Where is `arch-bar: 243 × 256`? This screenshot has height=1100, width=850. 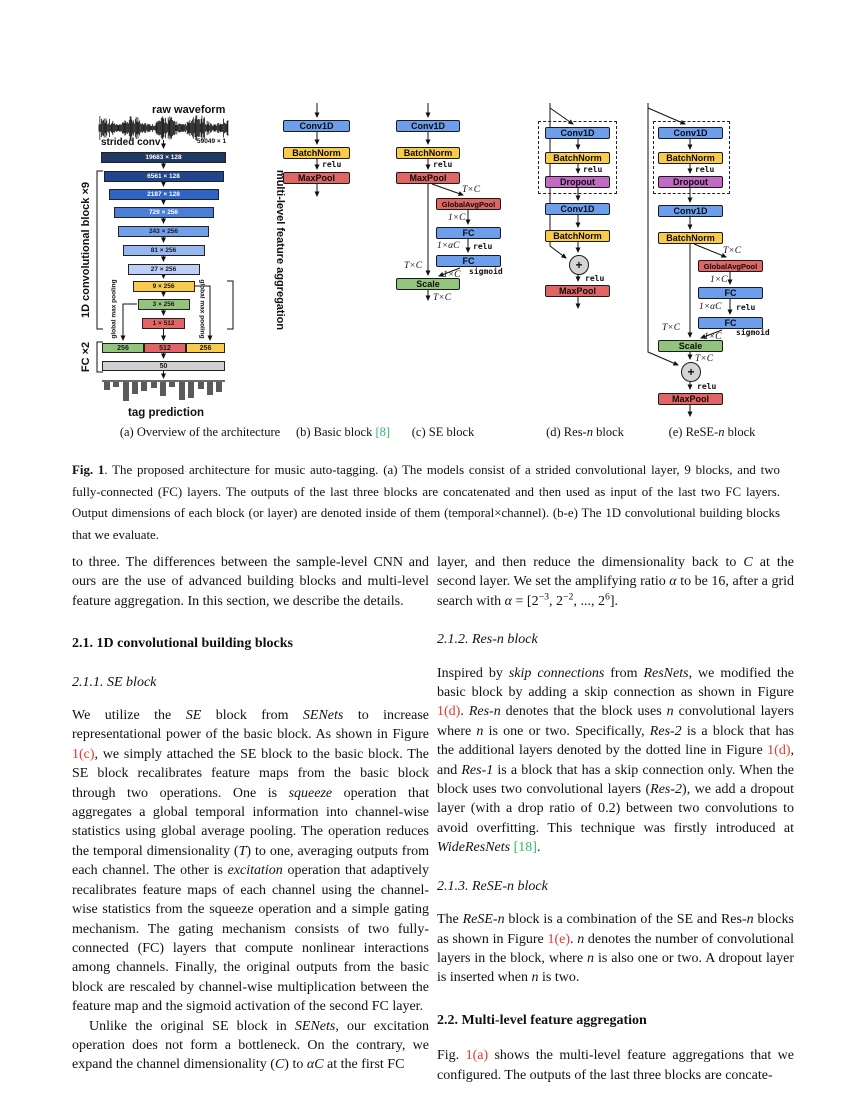 arch-bar: 243 × 256 is located at coordinates (163, 231).